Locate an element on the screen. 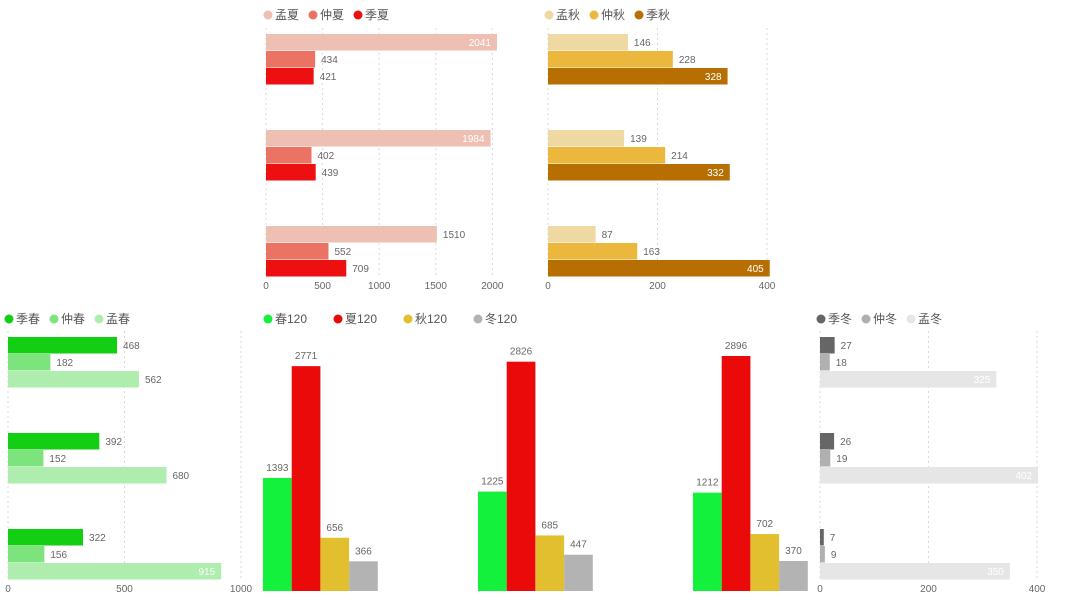 The height and width of the screenshot is (604, 1080). chart-winter: 0 200 400 季冬 仲冬 孟冬 27 18 325 26 19 402 7 9 350 is located at coordinates (931, 453).